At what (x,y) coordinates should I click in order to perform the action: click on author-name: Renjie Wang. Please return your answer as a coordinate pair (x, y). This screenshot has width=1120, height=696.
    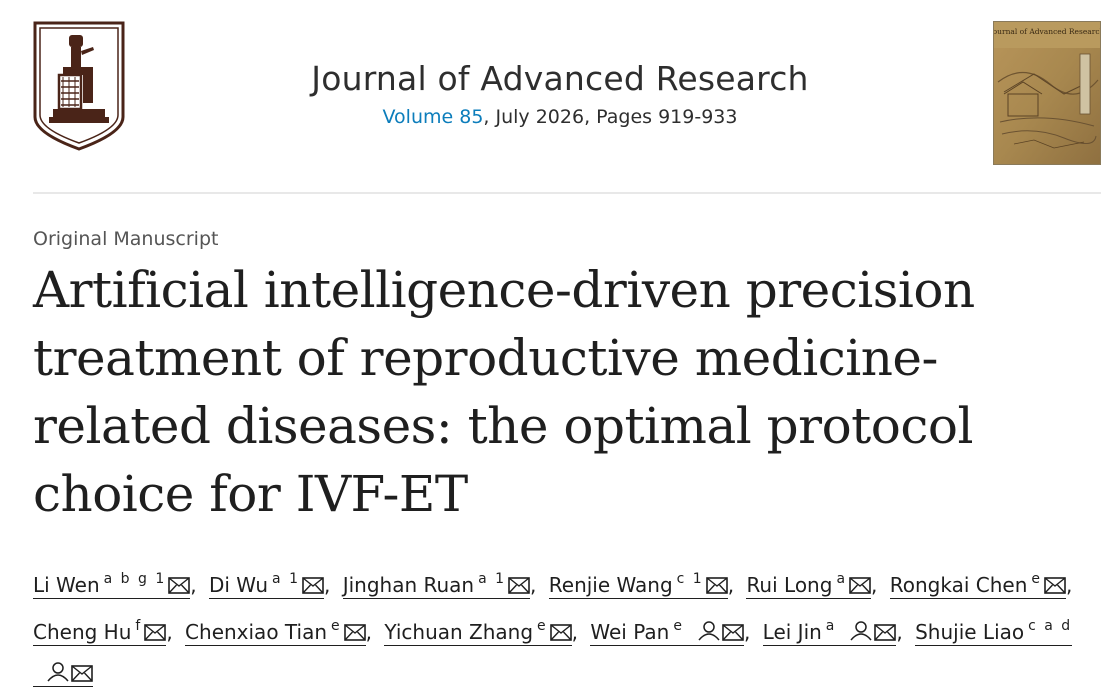
    Looking at the image, I should click on (610, 585).